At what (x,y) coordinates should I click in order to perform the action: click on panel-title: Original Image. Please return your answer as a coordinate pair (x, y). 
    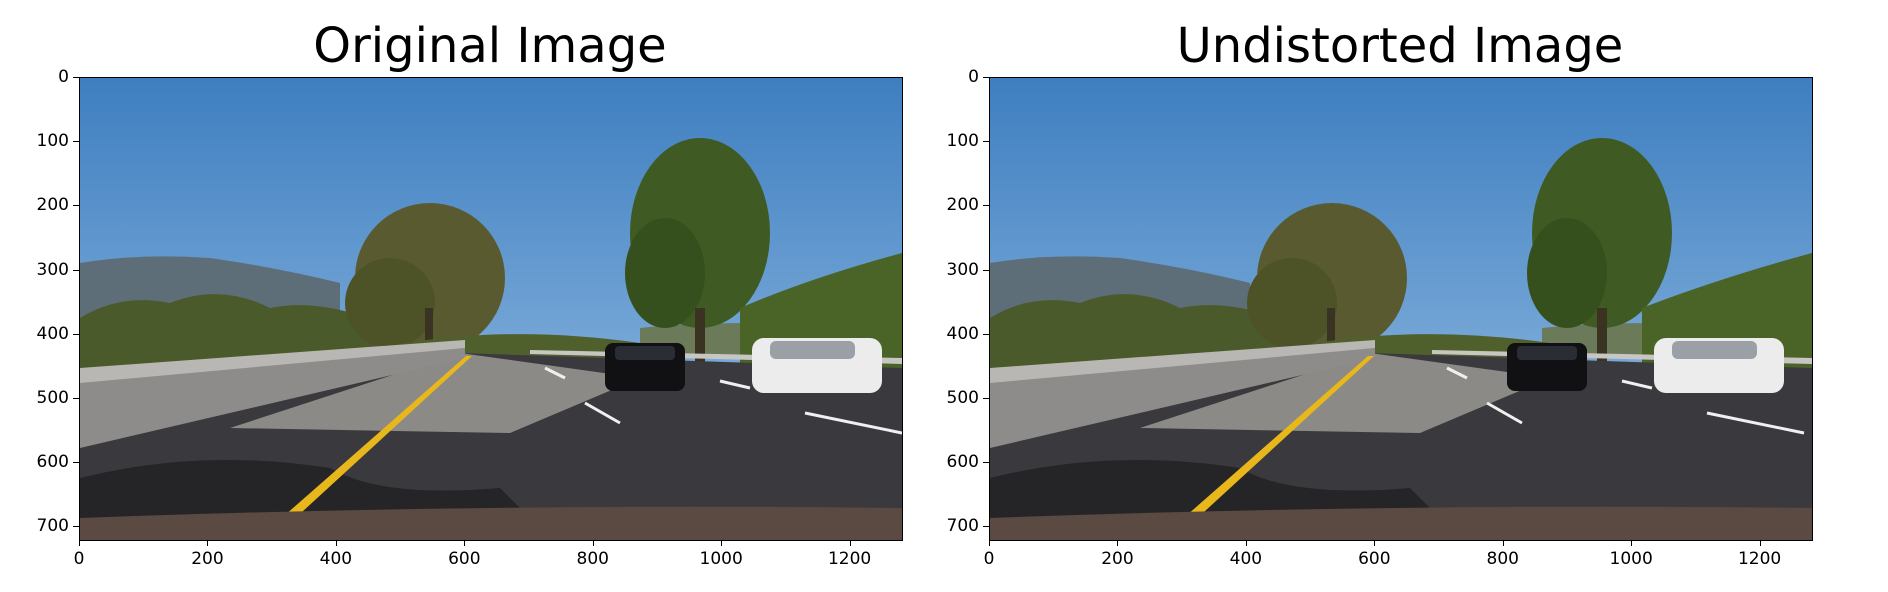
    Looking at the image, I should click on (490, 46).